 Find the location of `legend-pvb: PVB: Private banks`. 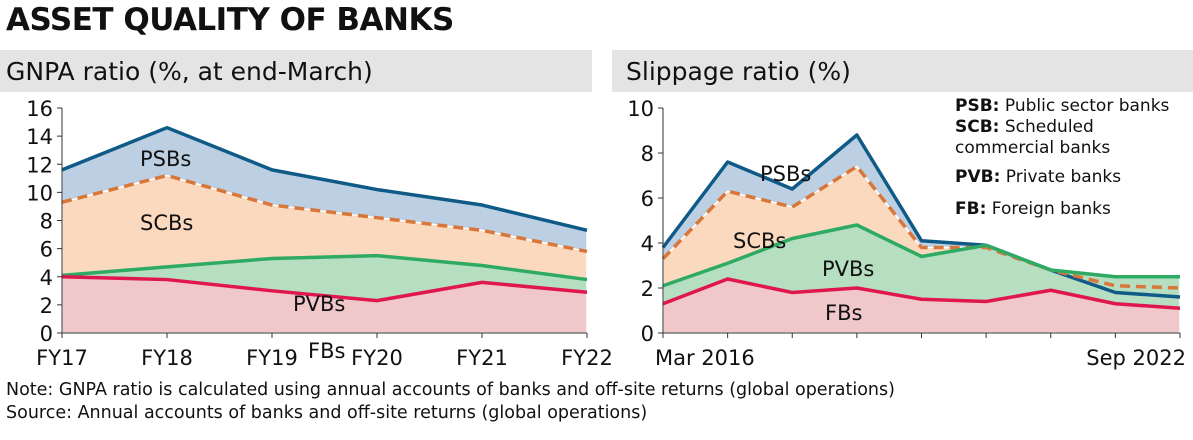

legend-pvb: PVB: Private banks is located at coordinates (1038, 177).